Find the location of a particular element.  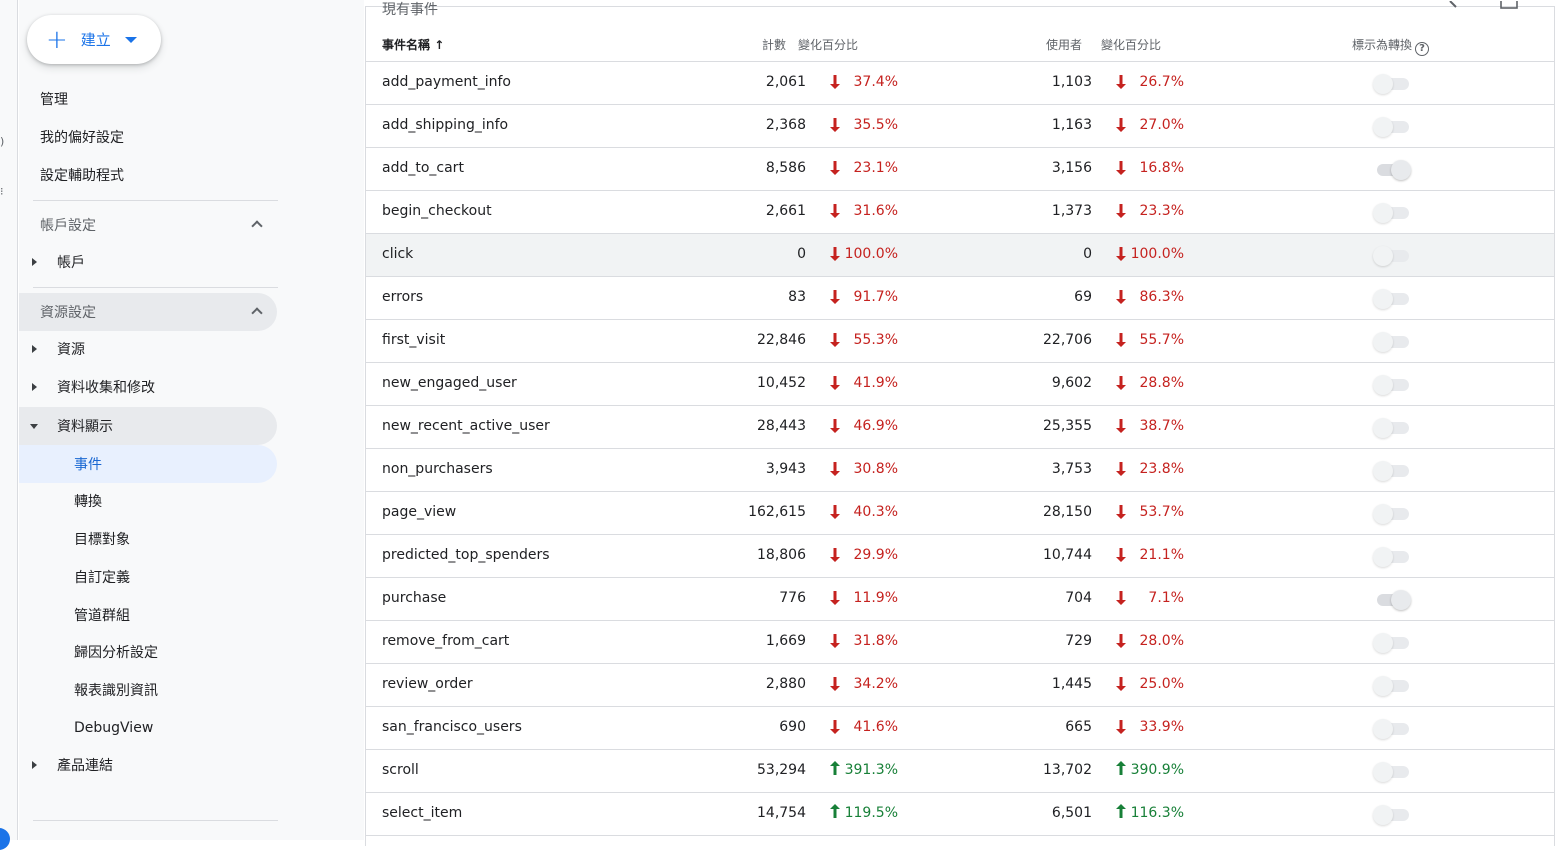

event-count: 776 is located at coordinates (792, 598).